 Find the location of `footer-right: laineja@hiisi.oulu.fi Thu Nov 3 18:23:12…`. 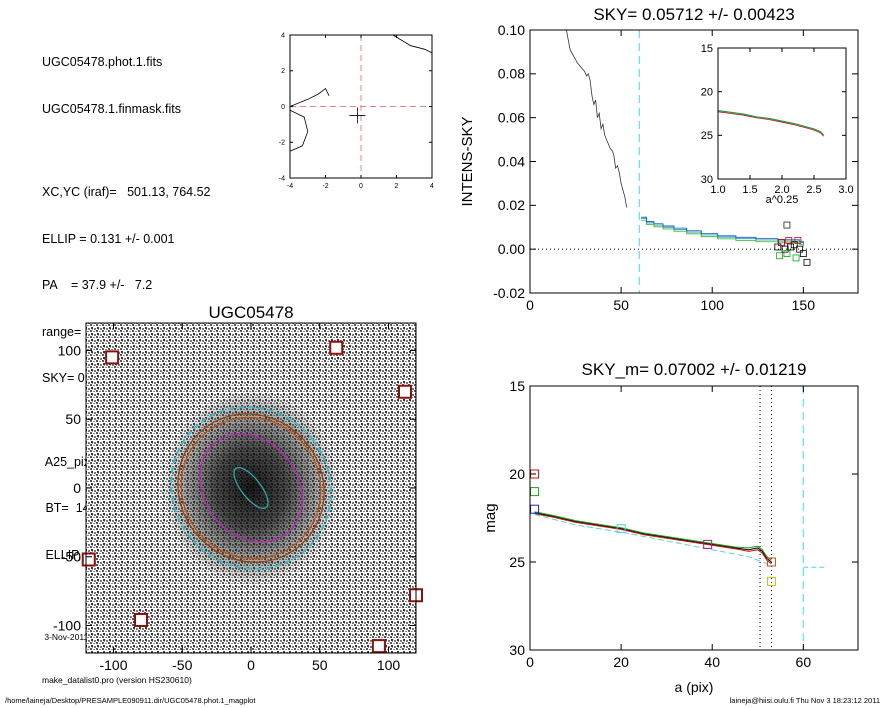

footer-right: laineja@hiisi.oulu.fi Thu Nov 3 18:23:12… is located at coordinates (805, 700).